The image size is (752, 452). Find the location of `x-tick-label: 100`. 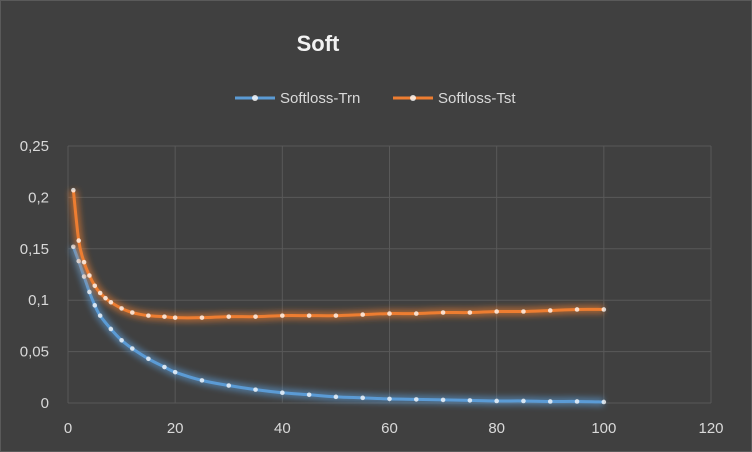

x-tick-label: 100 is located at coordinates (603, 428).